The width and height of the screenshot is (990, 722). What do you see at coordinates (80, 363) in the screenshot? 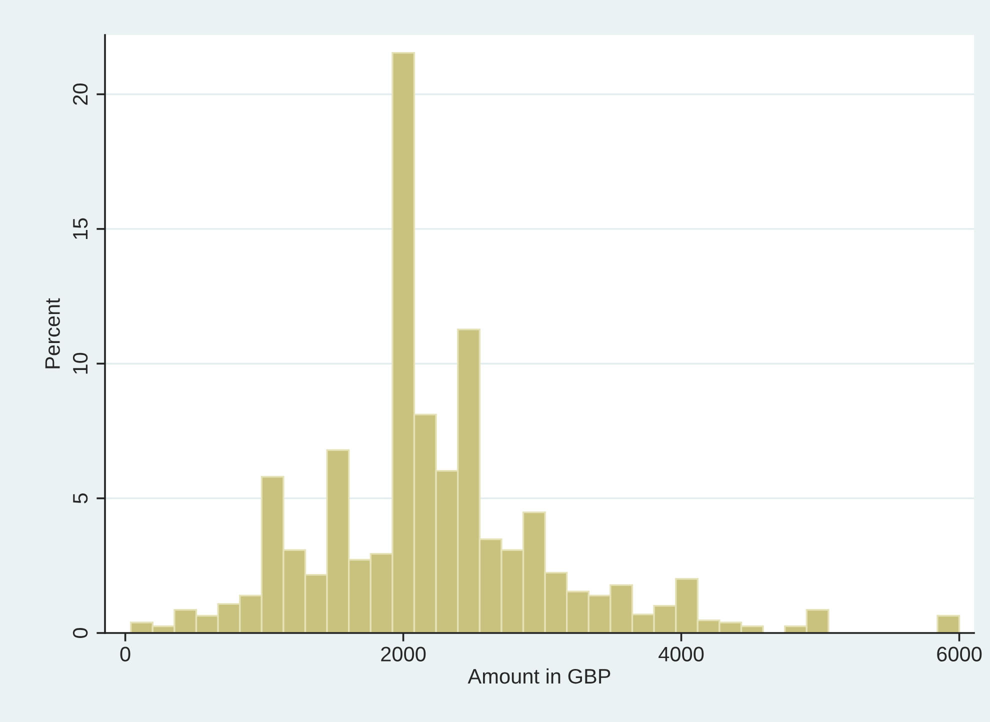
I see `y-tick-label: 10` at bounding box center [80, 363].